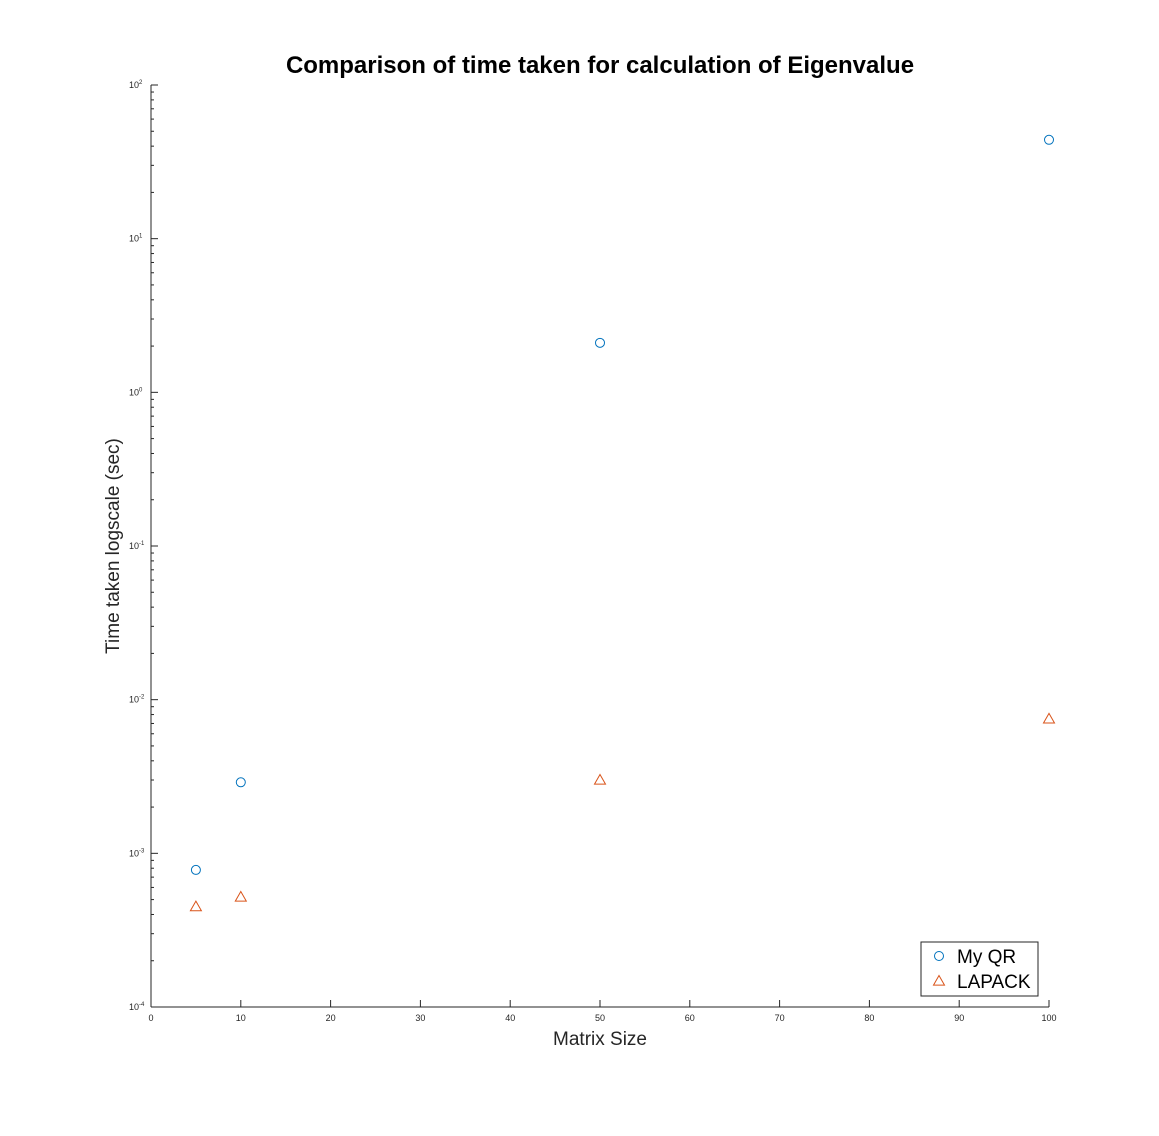 This screenshot has height=1136, width=1159. I want to click on y-tick-exponent: -2, so click(142, 698).